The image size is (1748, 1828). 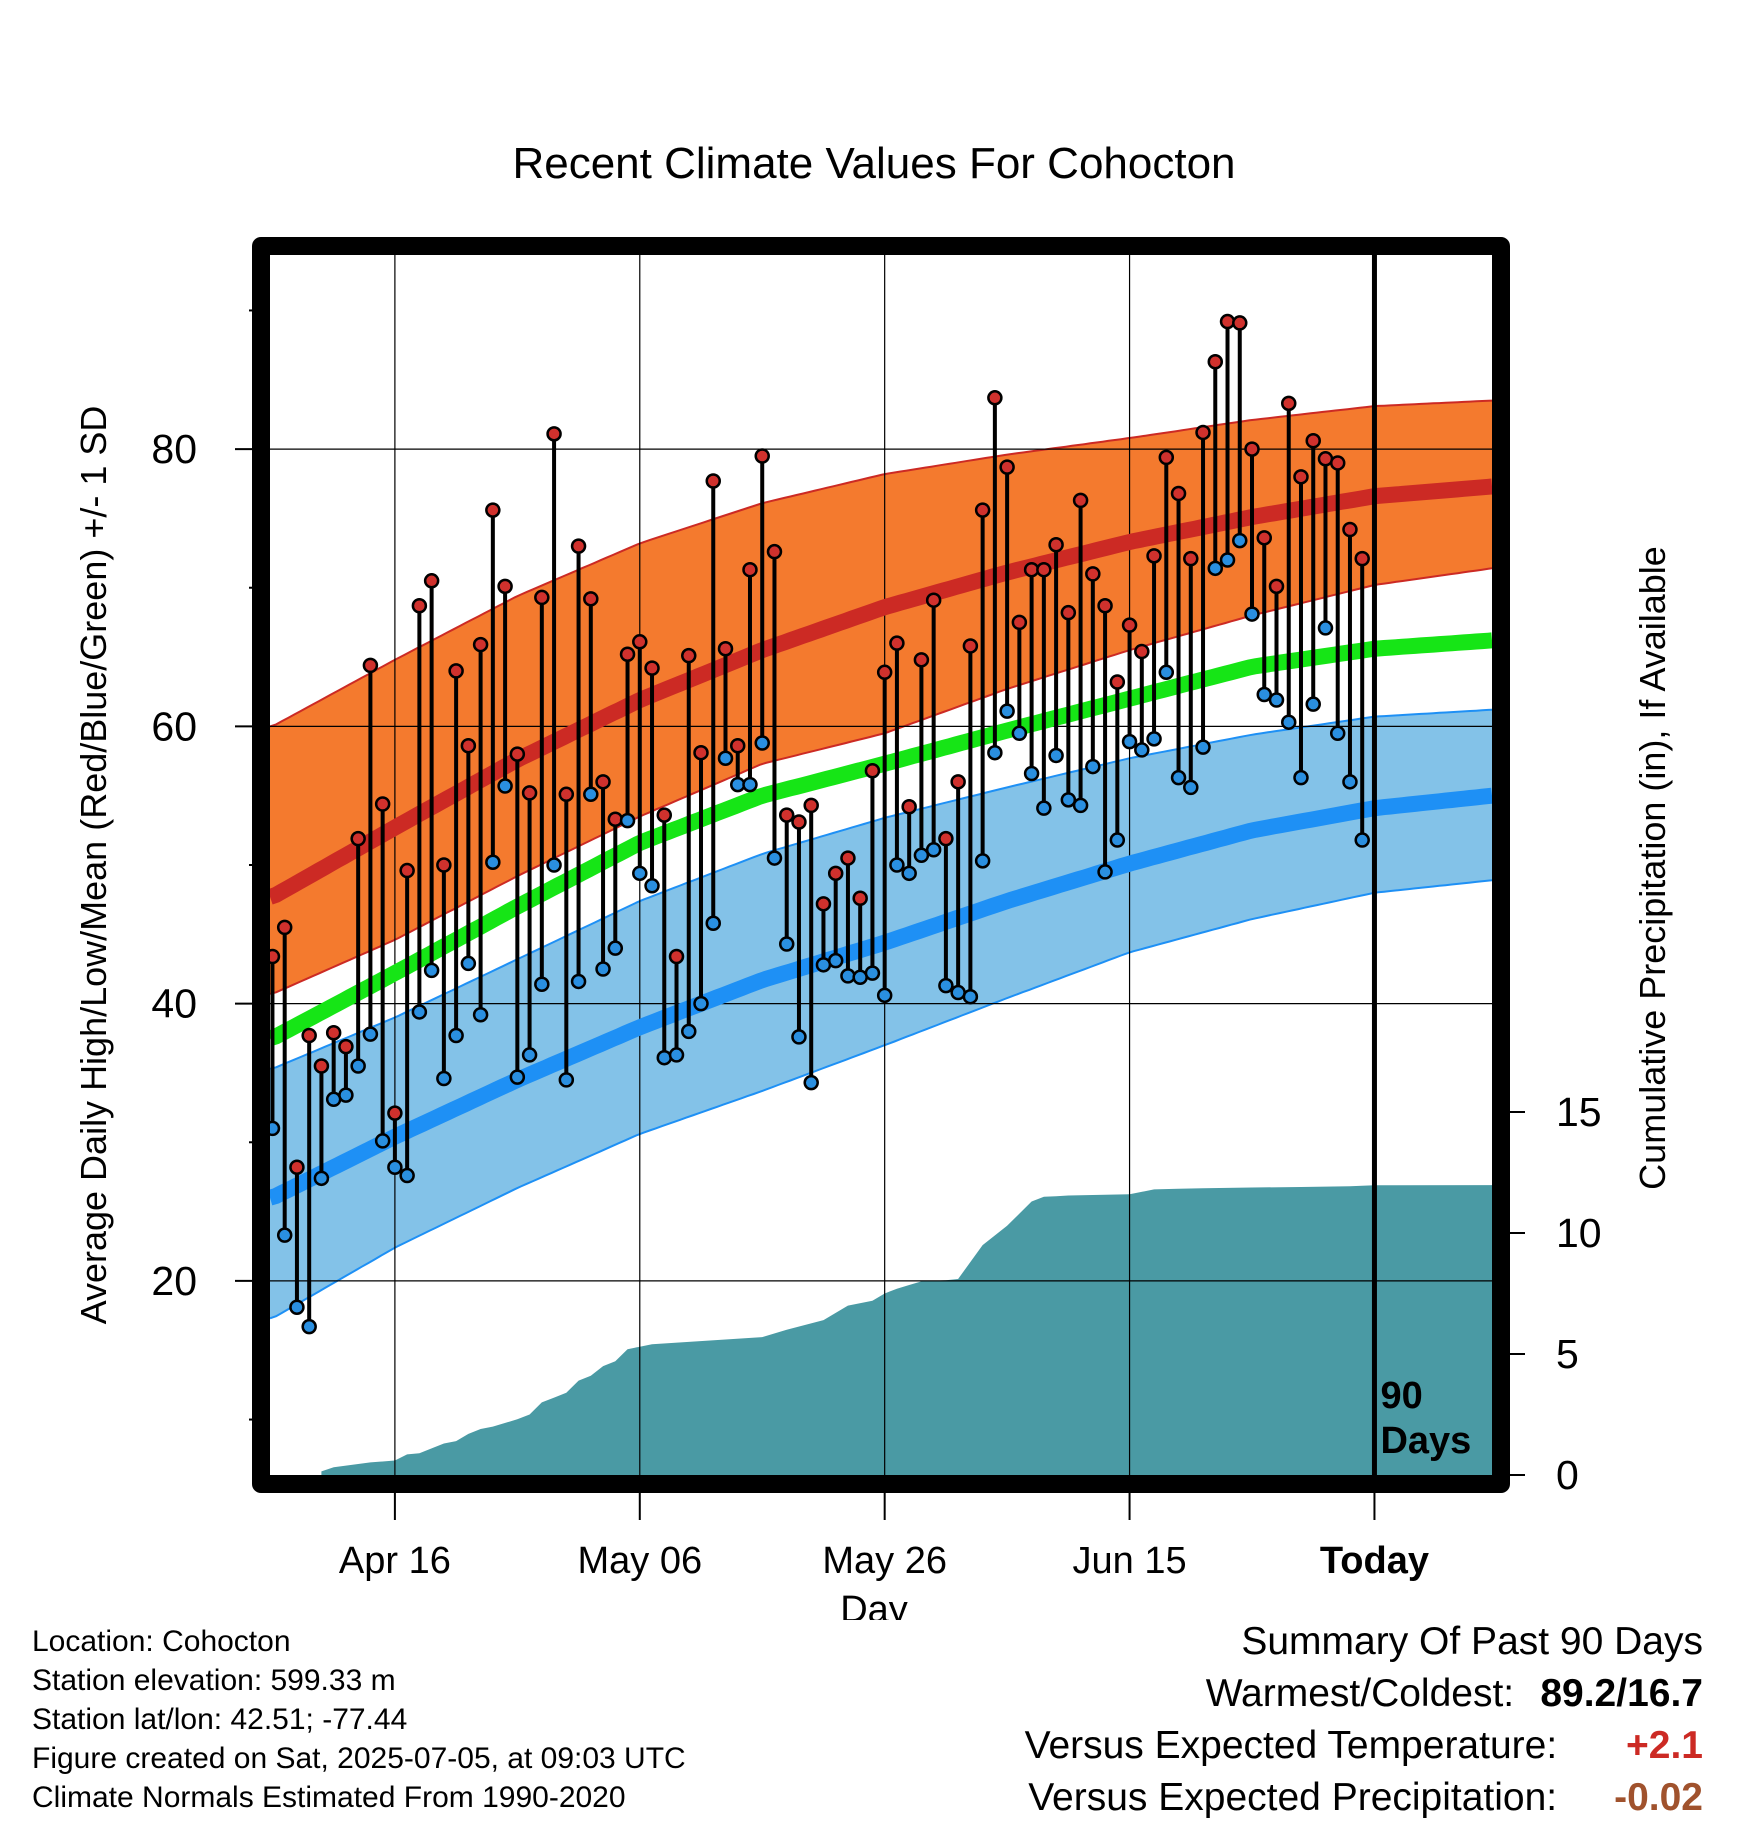 I want to click on x-axis-label: Day, so click(x=874, y=1604).